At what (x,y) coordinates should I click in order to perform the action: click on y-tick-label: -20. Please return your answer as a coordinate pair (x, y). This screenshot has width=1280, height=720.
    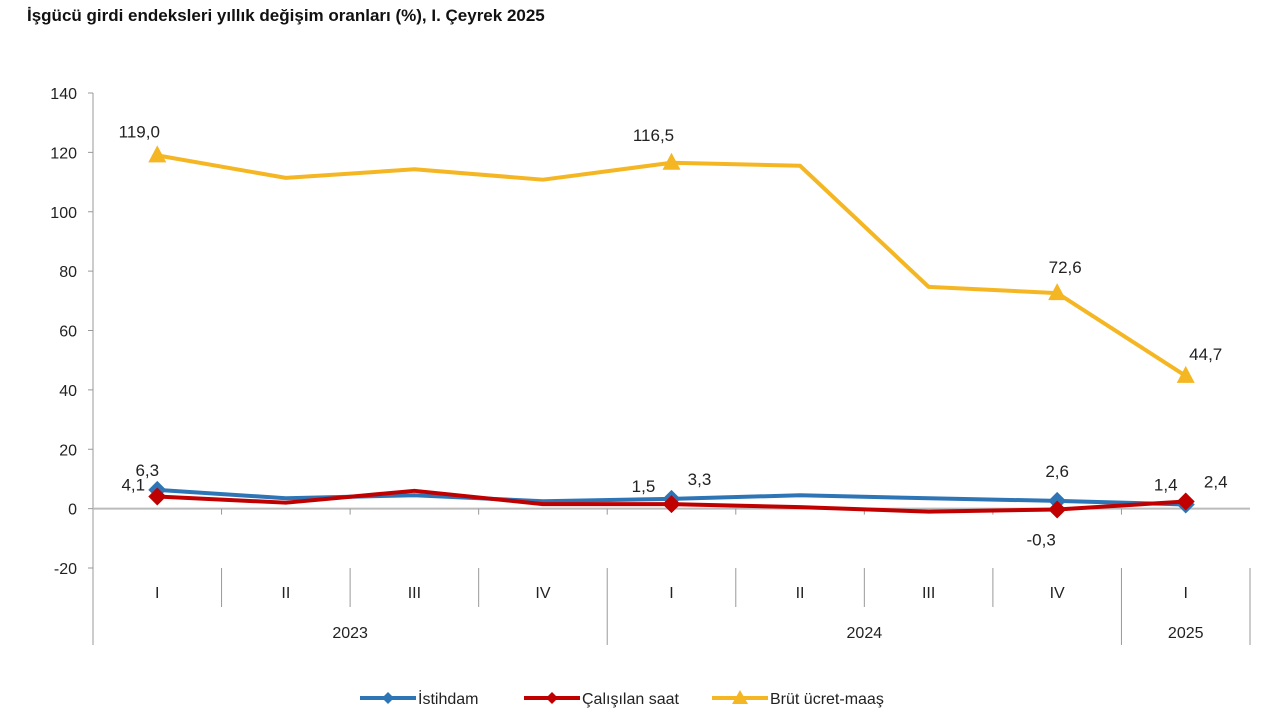
    Looking at the image, I should click on (65, 569).